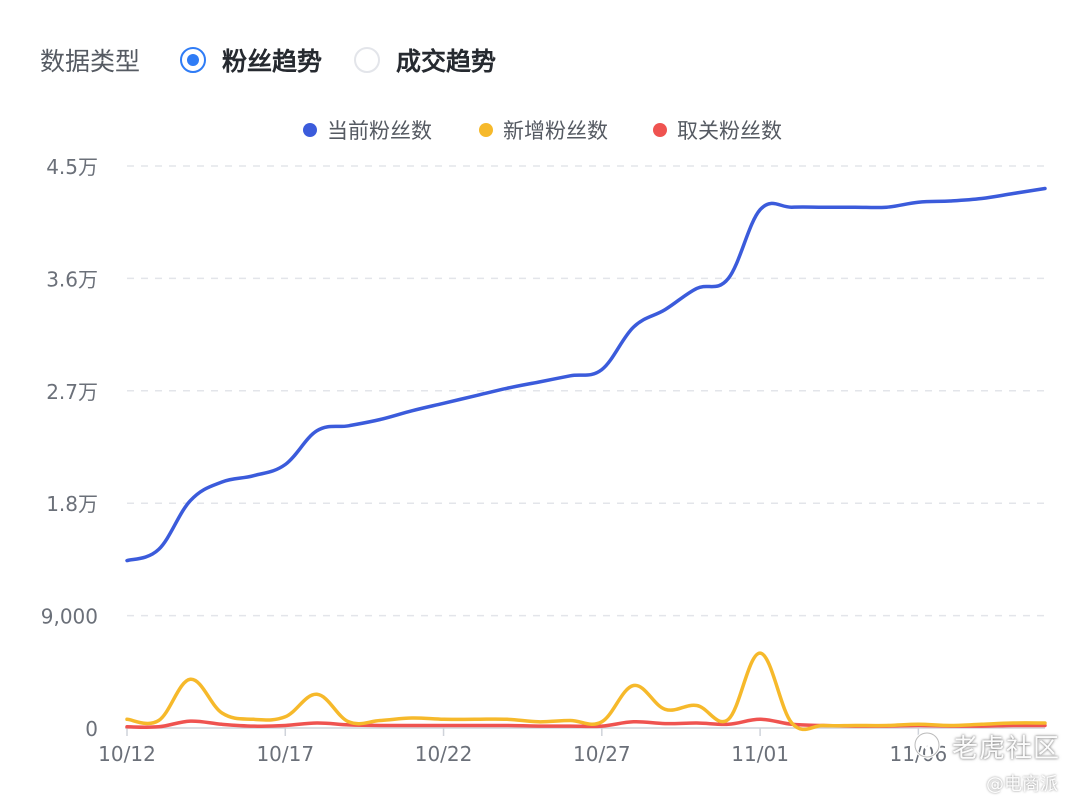  I want to click on x-tick-label: 10/27, so click(602, 754).